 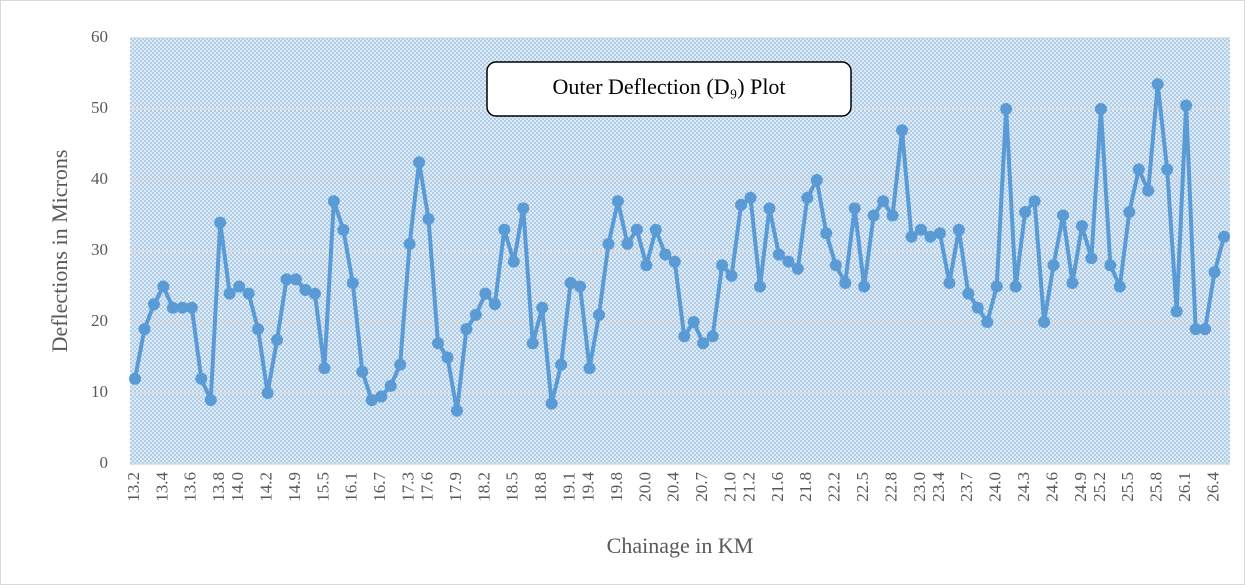 I want to click on x-tick-label: 14.2, so click(x=265, y=487).